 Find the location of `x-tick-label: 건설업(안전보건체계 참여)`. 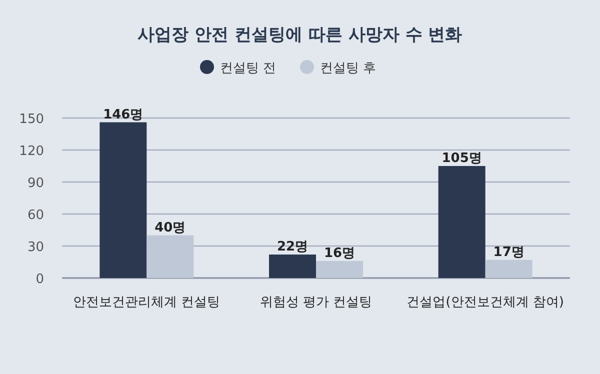

x-tick-label: 건설업(안전보건체계 참여) is located at coordinates (485, 302).